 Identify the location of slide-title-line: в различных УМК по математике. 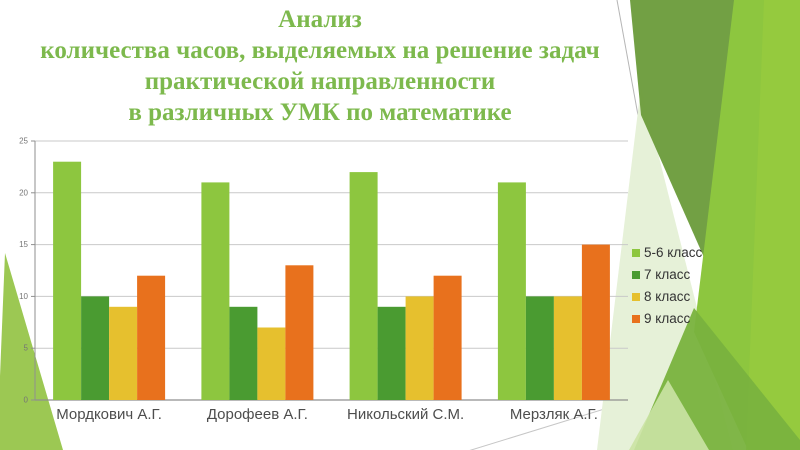
(320, 112).